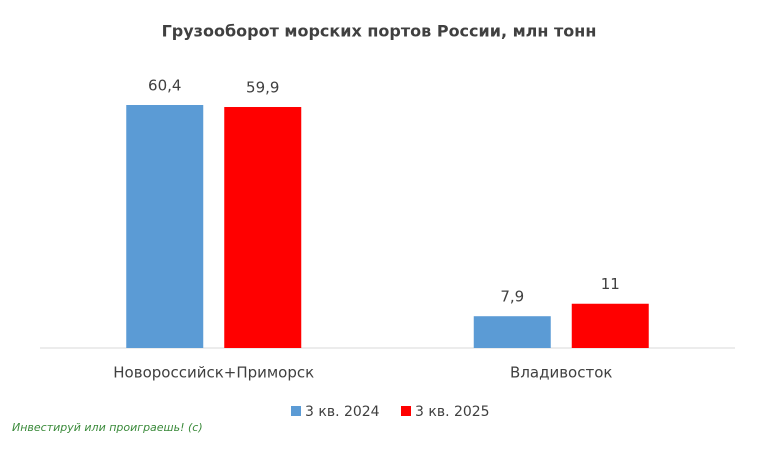  Describe the element at coordinates (512, 297) in the screenshot. I see `data-label: 7,9` at that location.